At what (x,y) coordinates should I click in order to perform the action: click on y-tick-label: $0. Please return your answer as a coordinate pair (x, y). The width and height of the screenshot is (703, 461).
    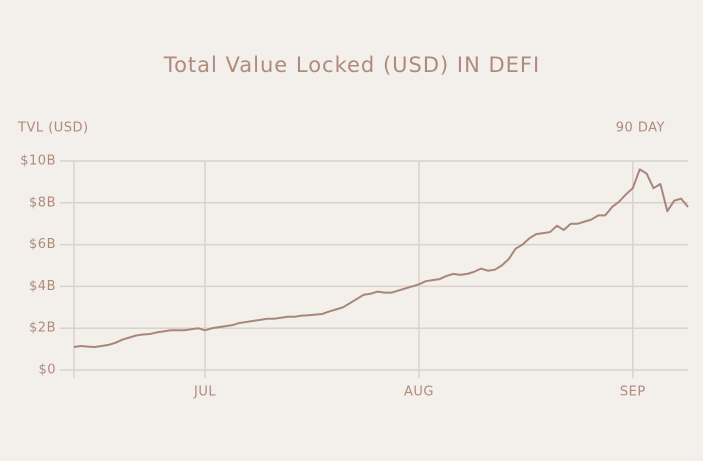
    Looking at the image, I should click on (47, 370).